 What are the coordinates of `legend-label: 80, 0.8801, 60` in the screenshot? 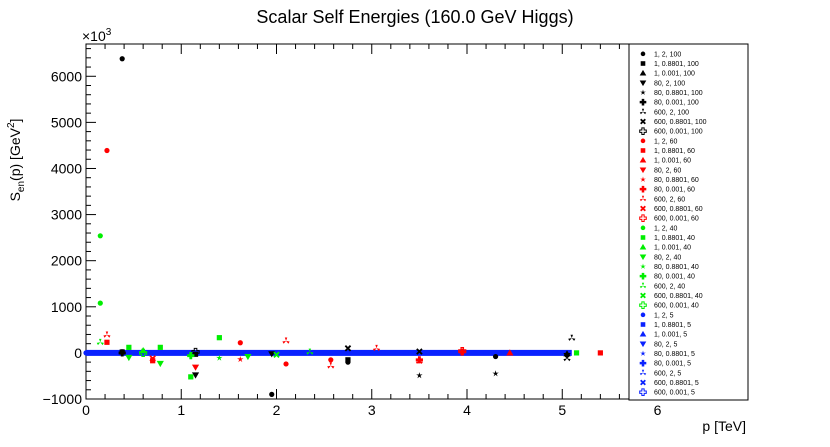 It's located at (676, 180).